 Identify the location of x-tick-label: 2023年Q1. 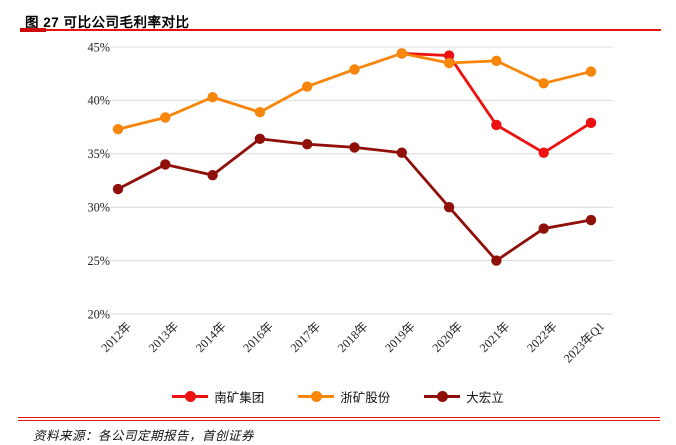
(584, 342).